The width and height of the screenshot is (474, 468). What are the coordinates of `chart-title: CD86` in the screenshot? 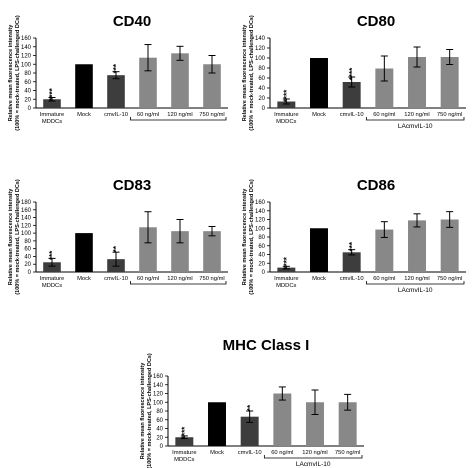 It's located at (376, 185).